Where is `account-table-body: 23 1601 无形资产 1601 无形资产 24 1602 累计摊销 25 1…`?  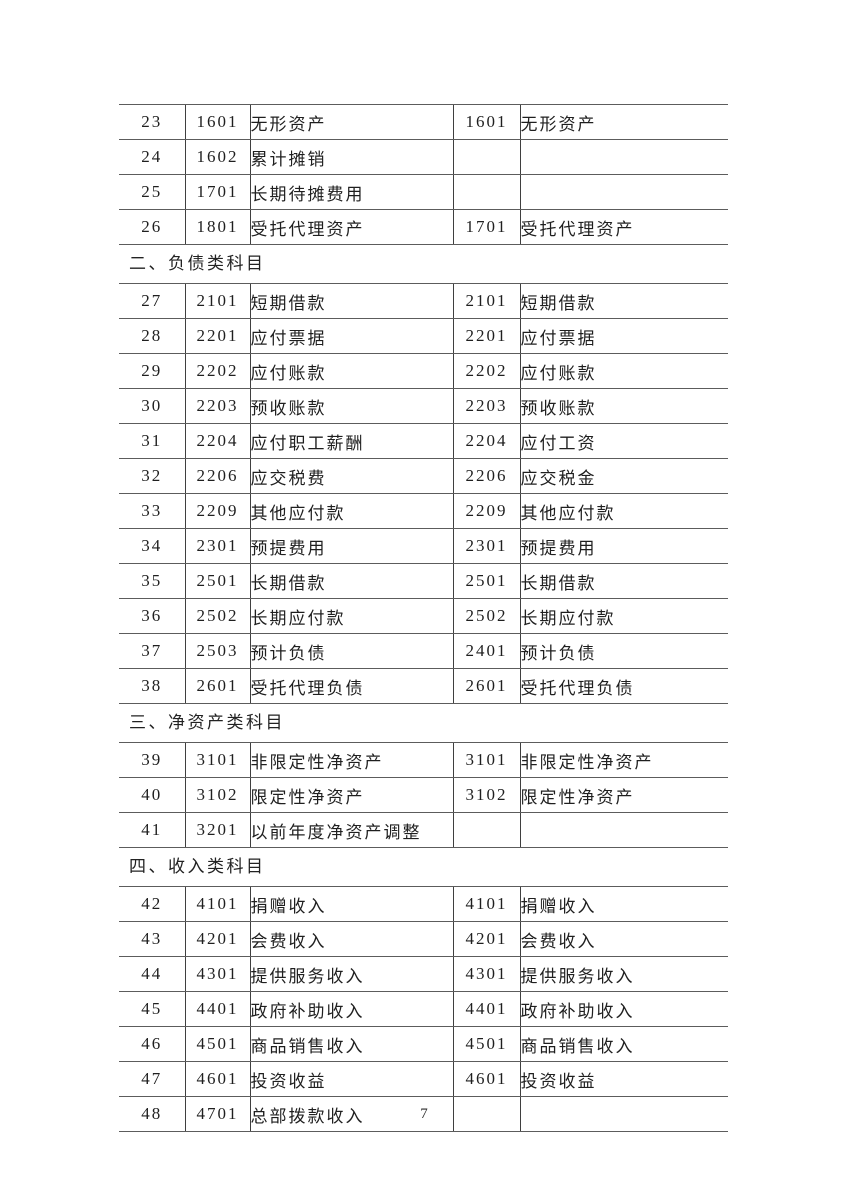
account-table-body: 23 1601 无形资产 1601 无形资产 24 1602 累计摊销 25 1… is located at coordinates (423, 174).